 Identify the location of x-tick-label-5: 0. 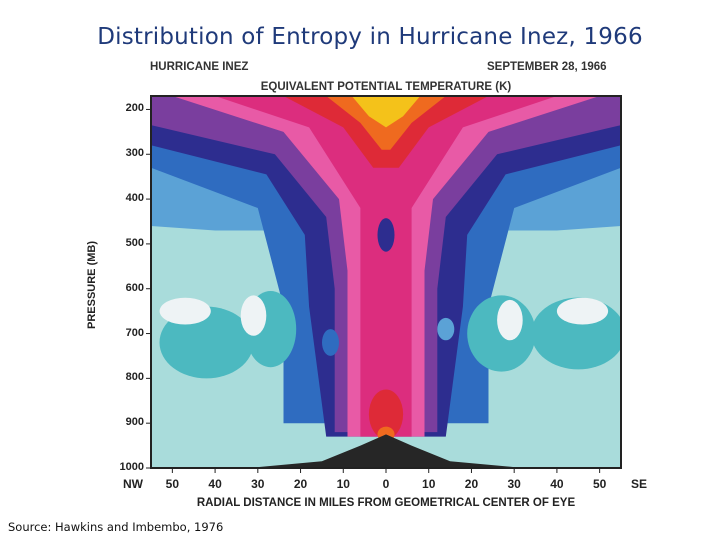
(386, 484).